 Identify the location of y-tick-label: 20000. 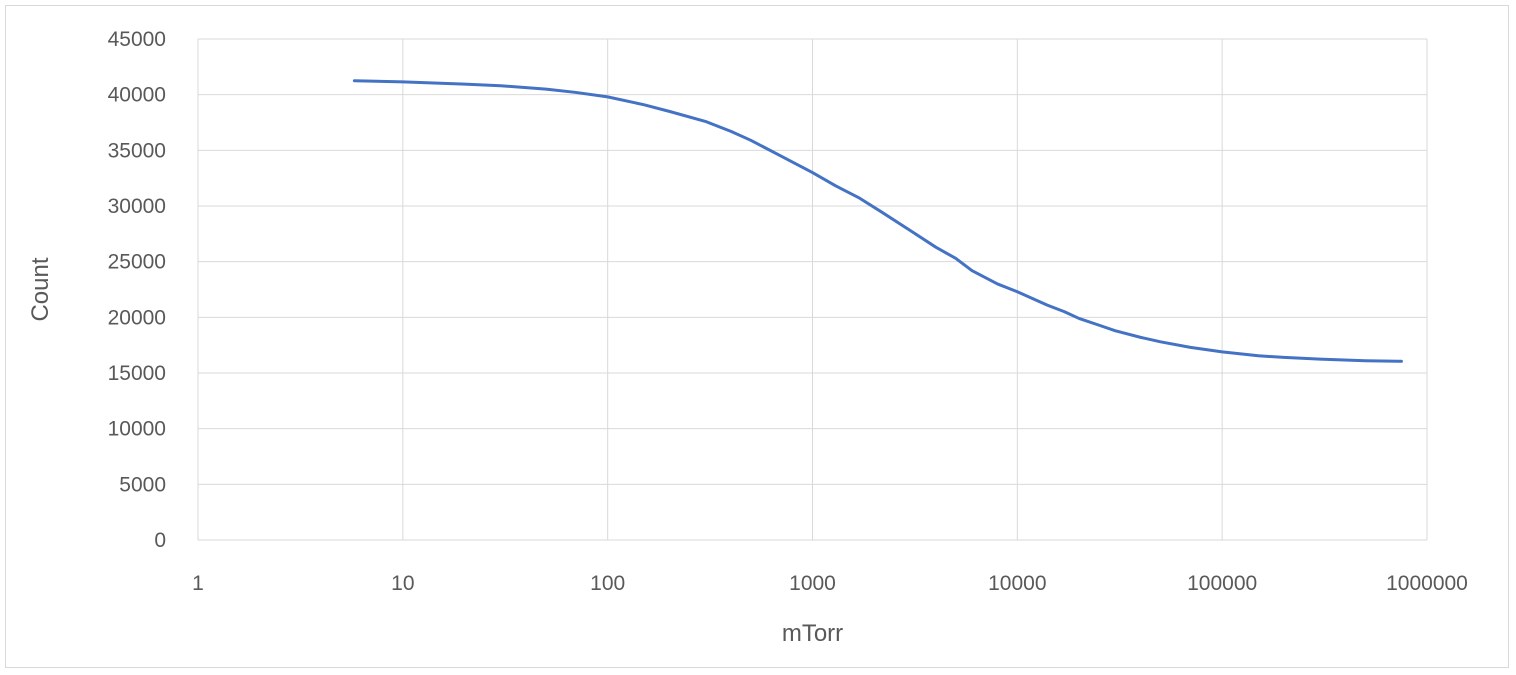
(137, 317).